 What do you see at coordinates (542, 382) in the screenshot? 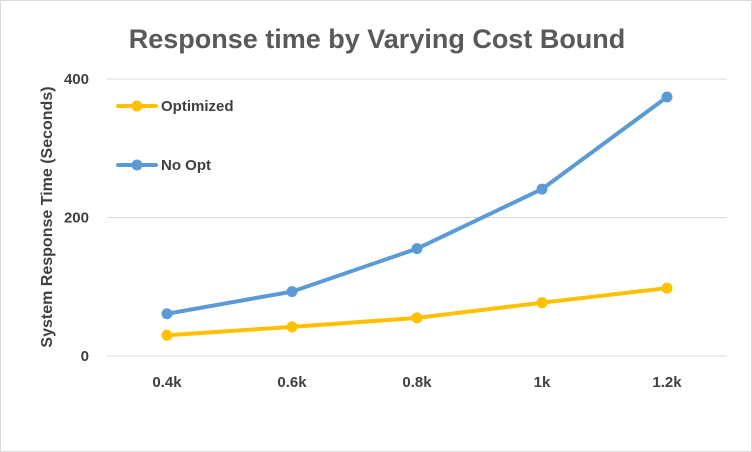
I see `x-tick-label: 1k` at bounding box center [542, 382].